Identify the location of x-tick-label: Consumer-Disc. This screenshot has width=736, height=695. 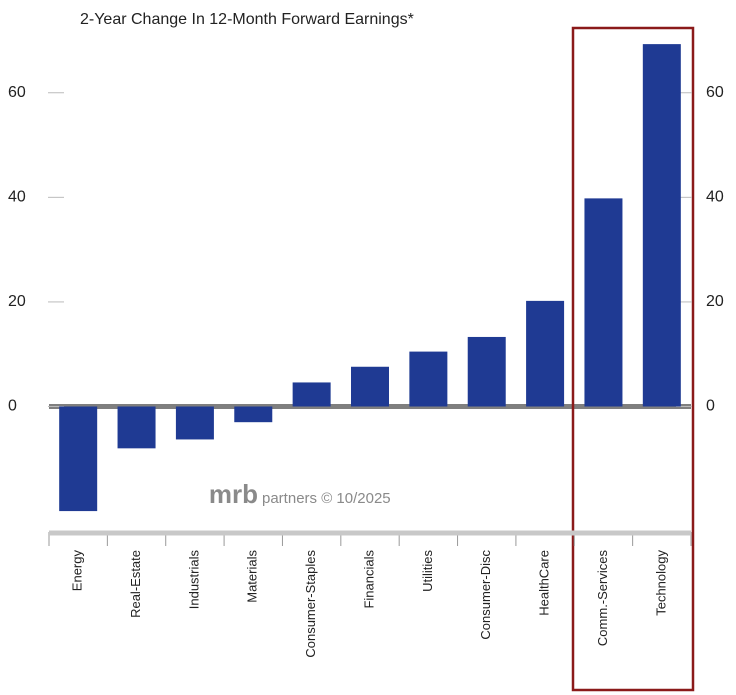
(485, 595).